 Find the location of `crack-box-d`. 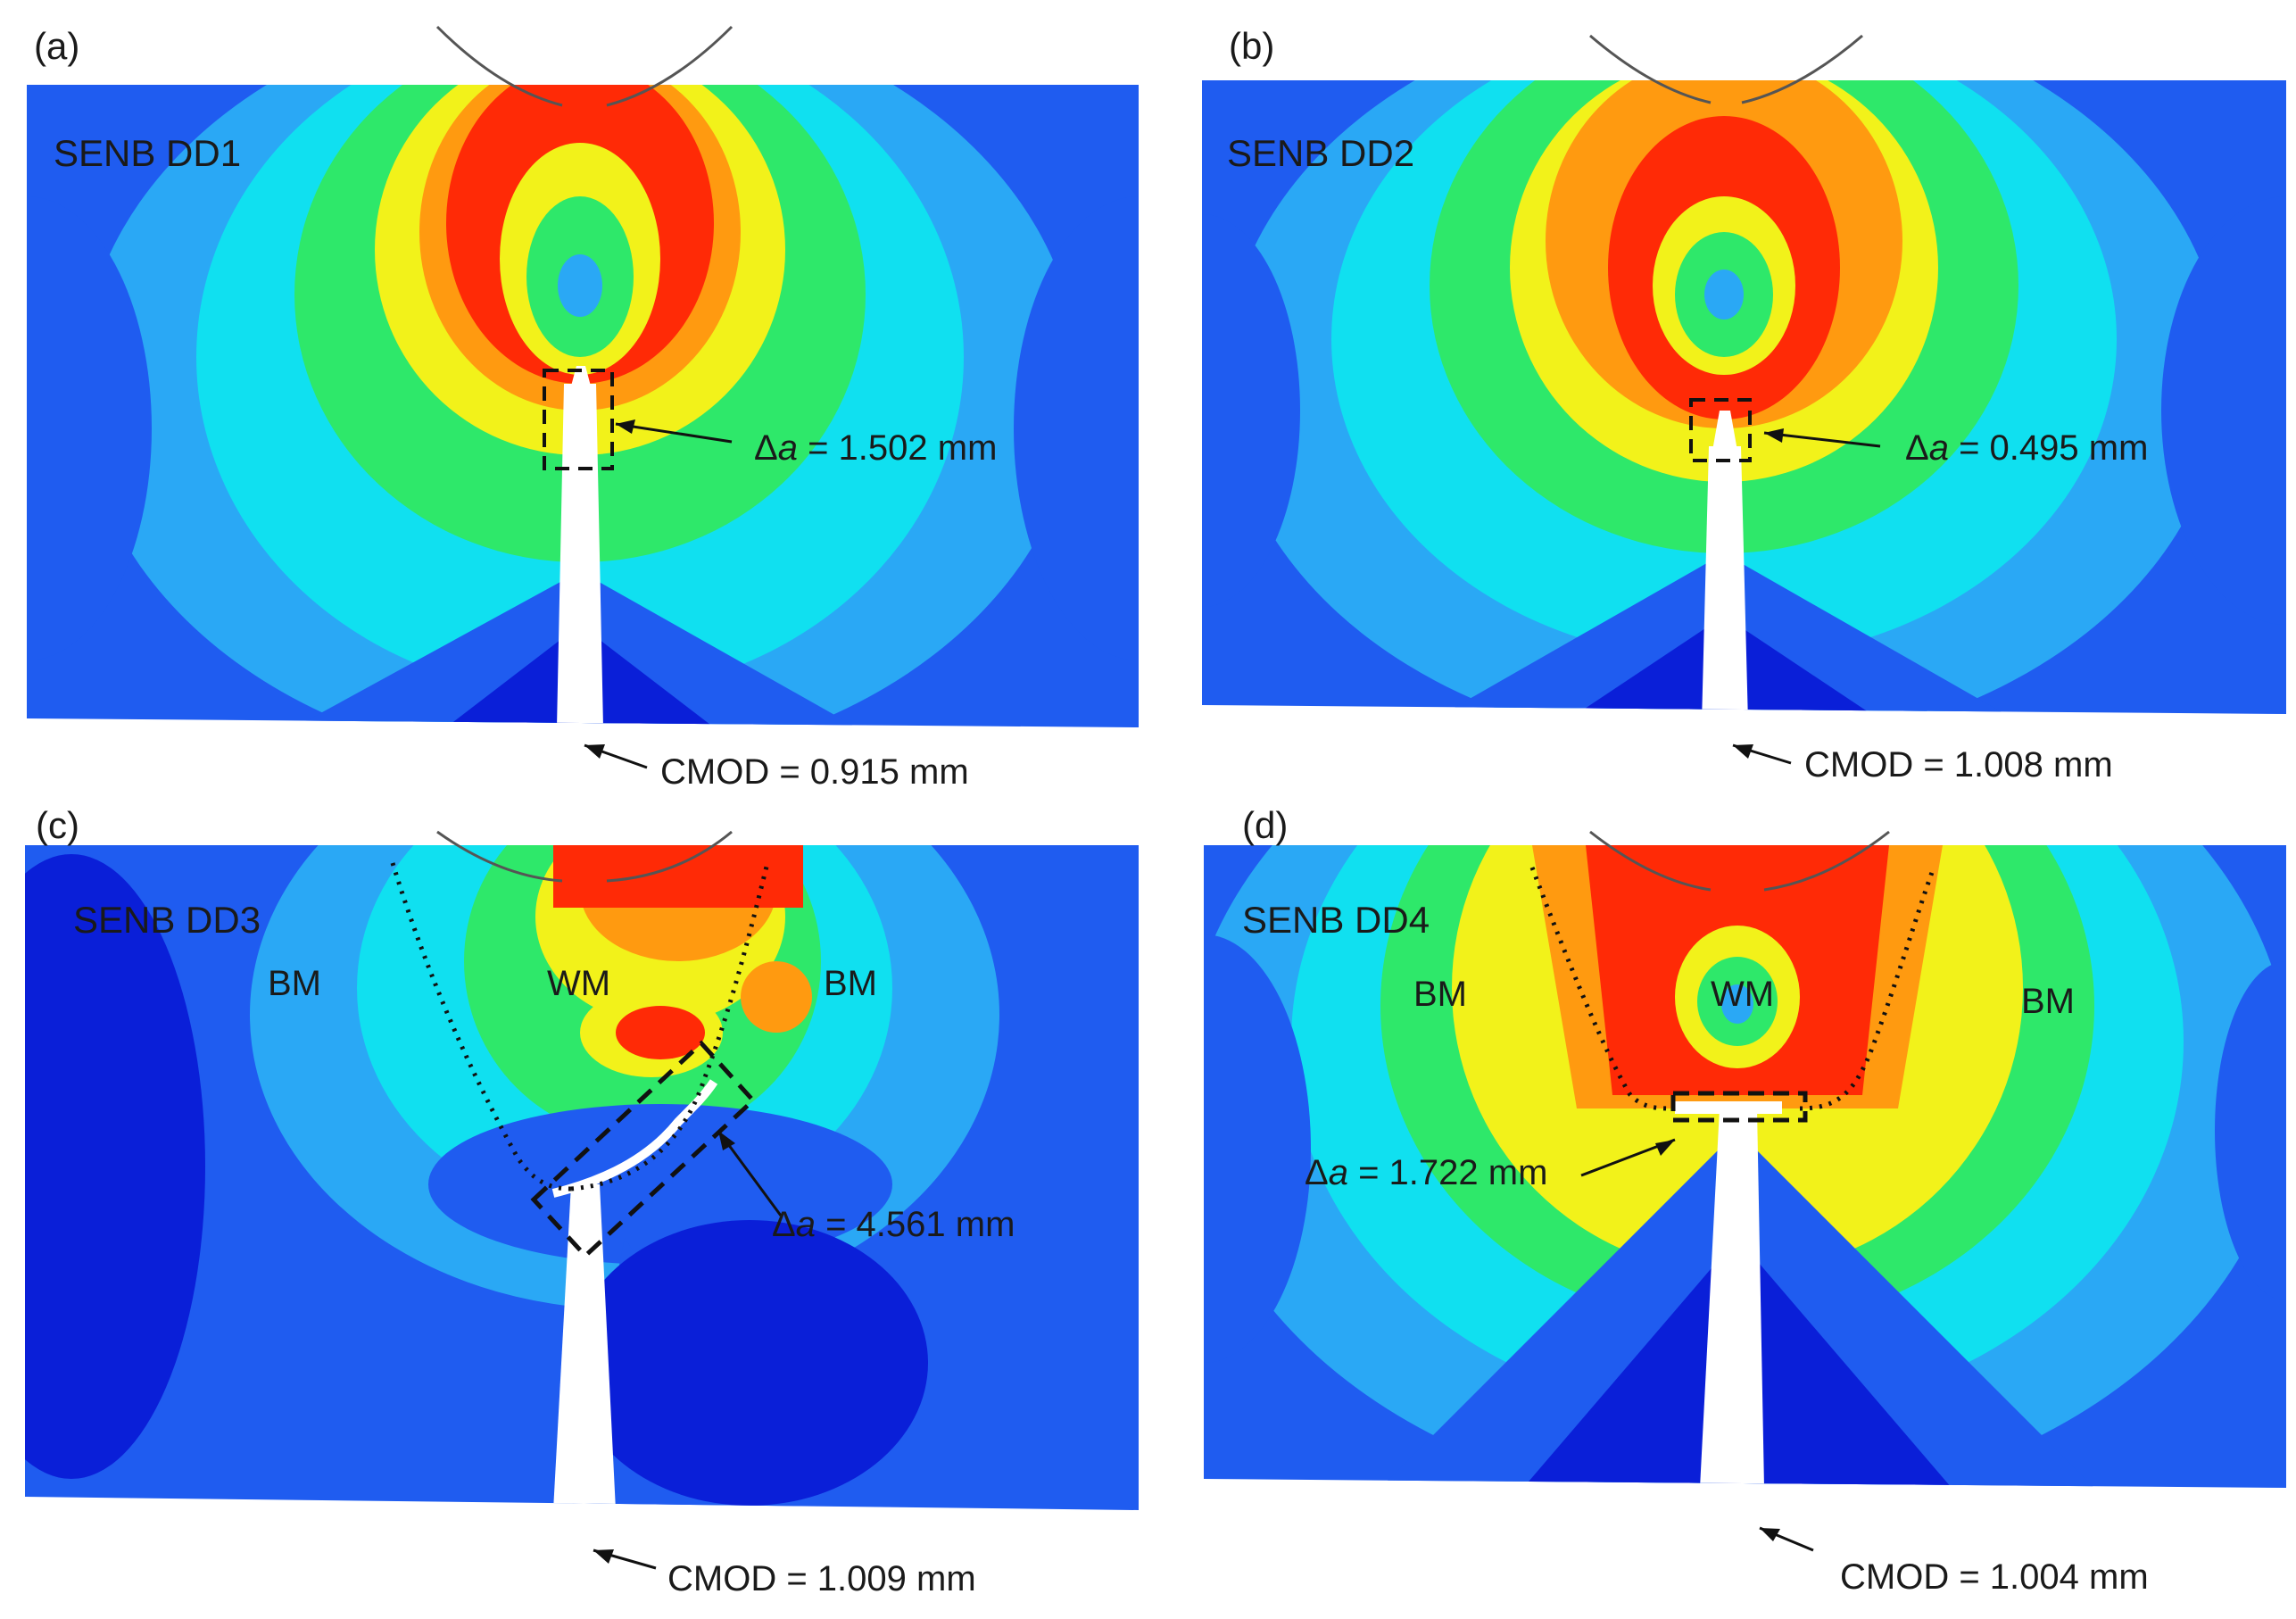

crack-box-d is located at coordinates (1739, 1107).